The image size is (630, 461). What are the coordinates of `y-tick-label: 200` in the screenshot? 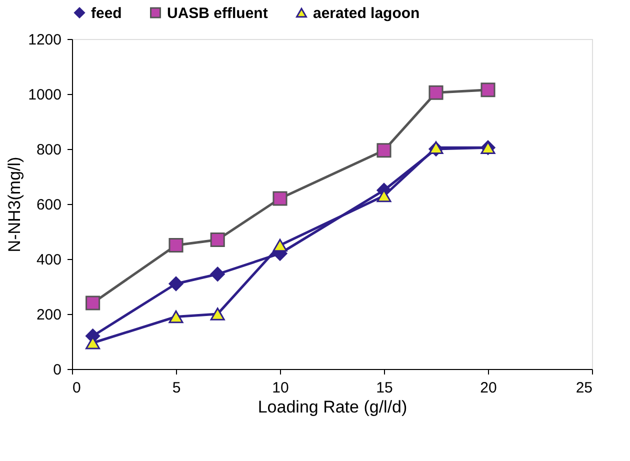 It's located at (49, 315).